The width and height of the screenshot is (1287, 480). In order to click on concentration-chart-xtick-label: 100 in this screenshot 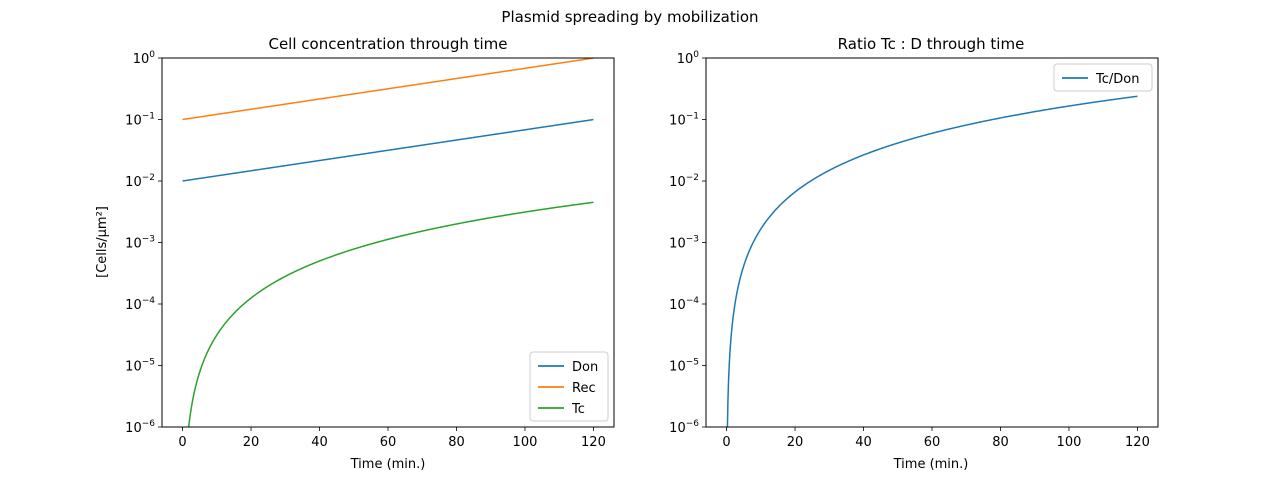, I will do `click(525, 442)`.